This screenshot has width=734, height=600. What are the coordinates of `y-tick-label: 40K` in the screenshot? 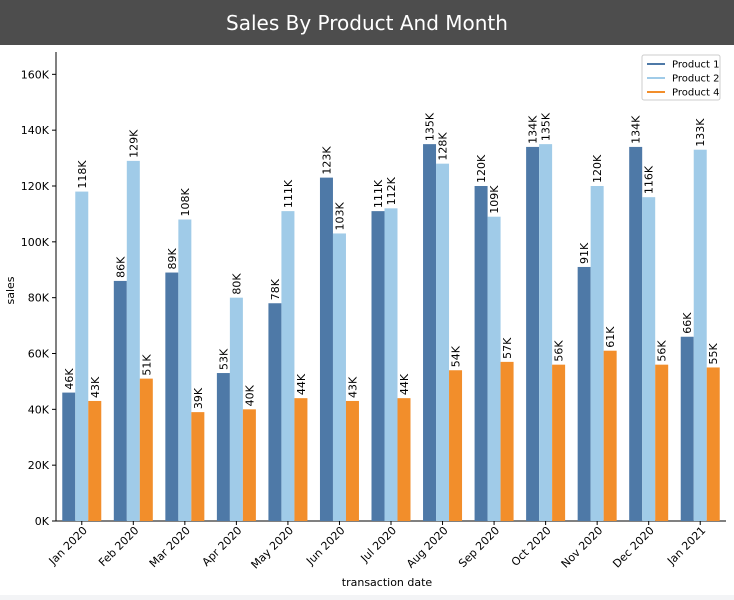 It's located at (39, 409).